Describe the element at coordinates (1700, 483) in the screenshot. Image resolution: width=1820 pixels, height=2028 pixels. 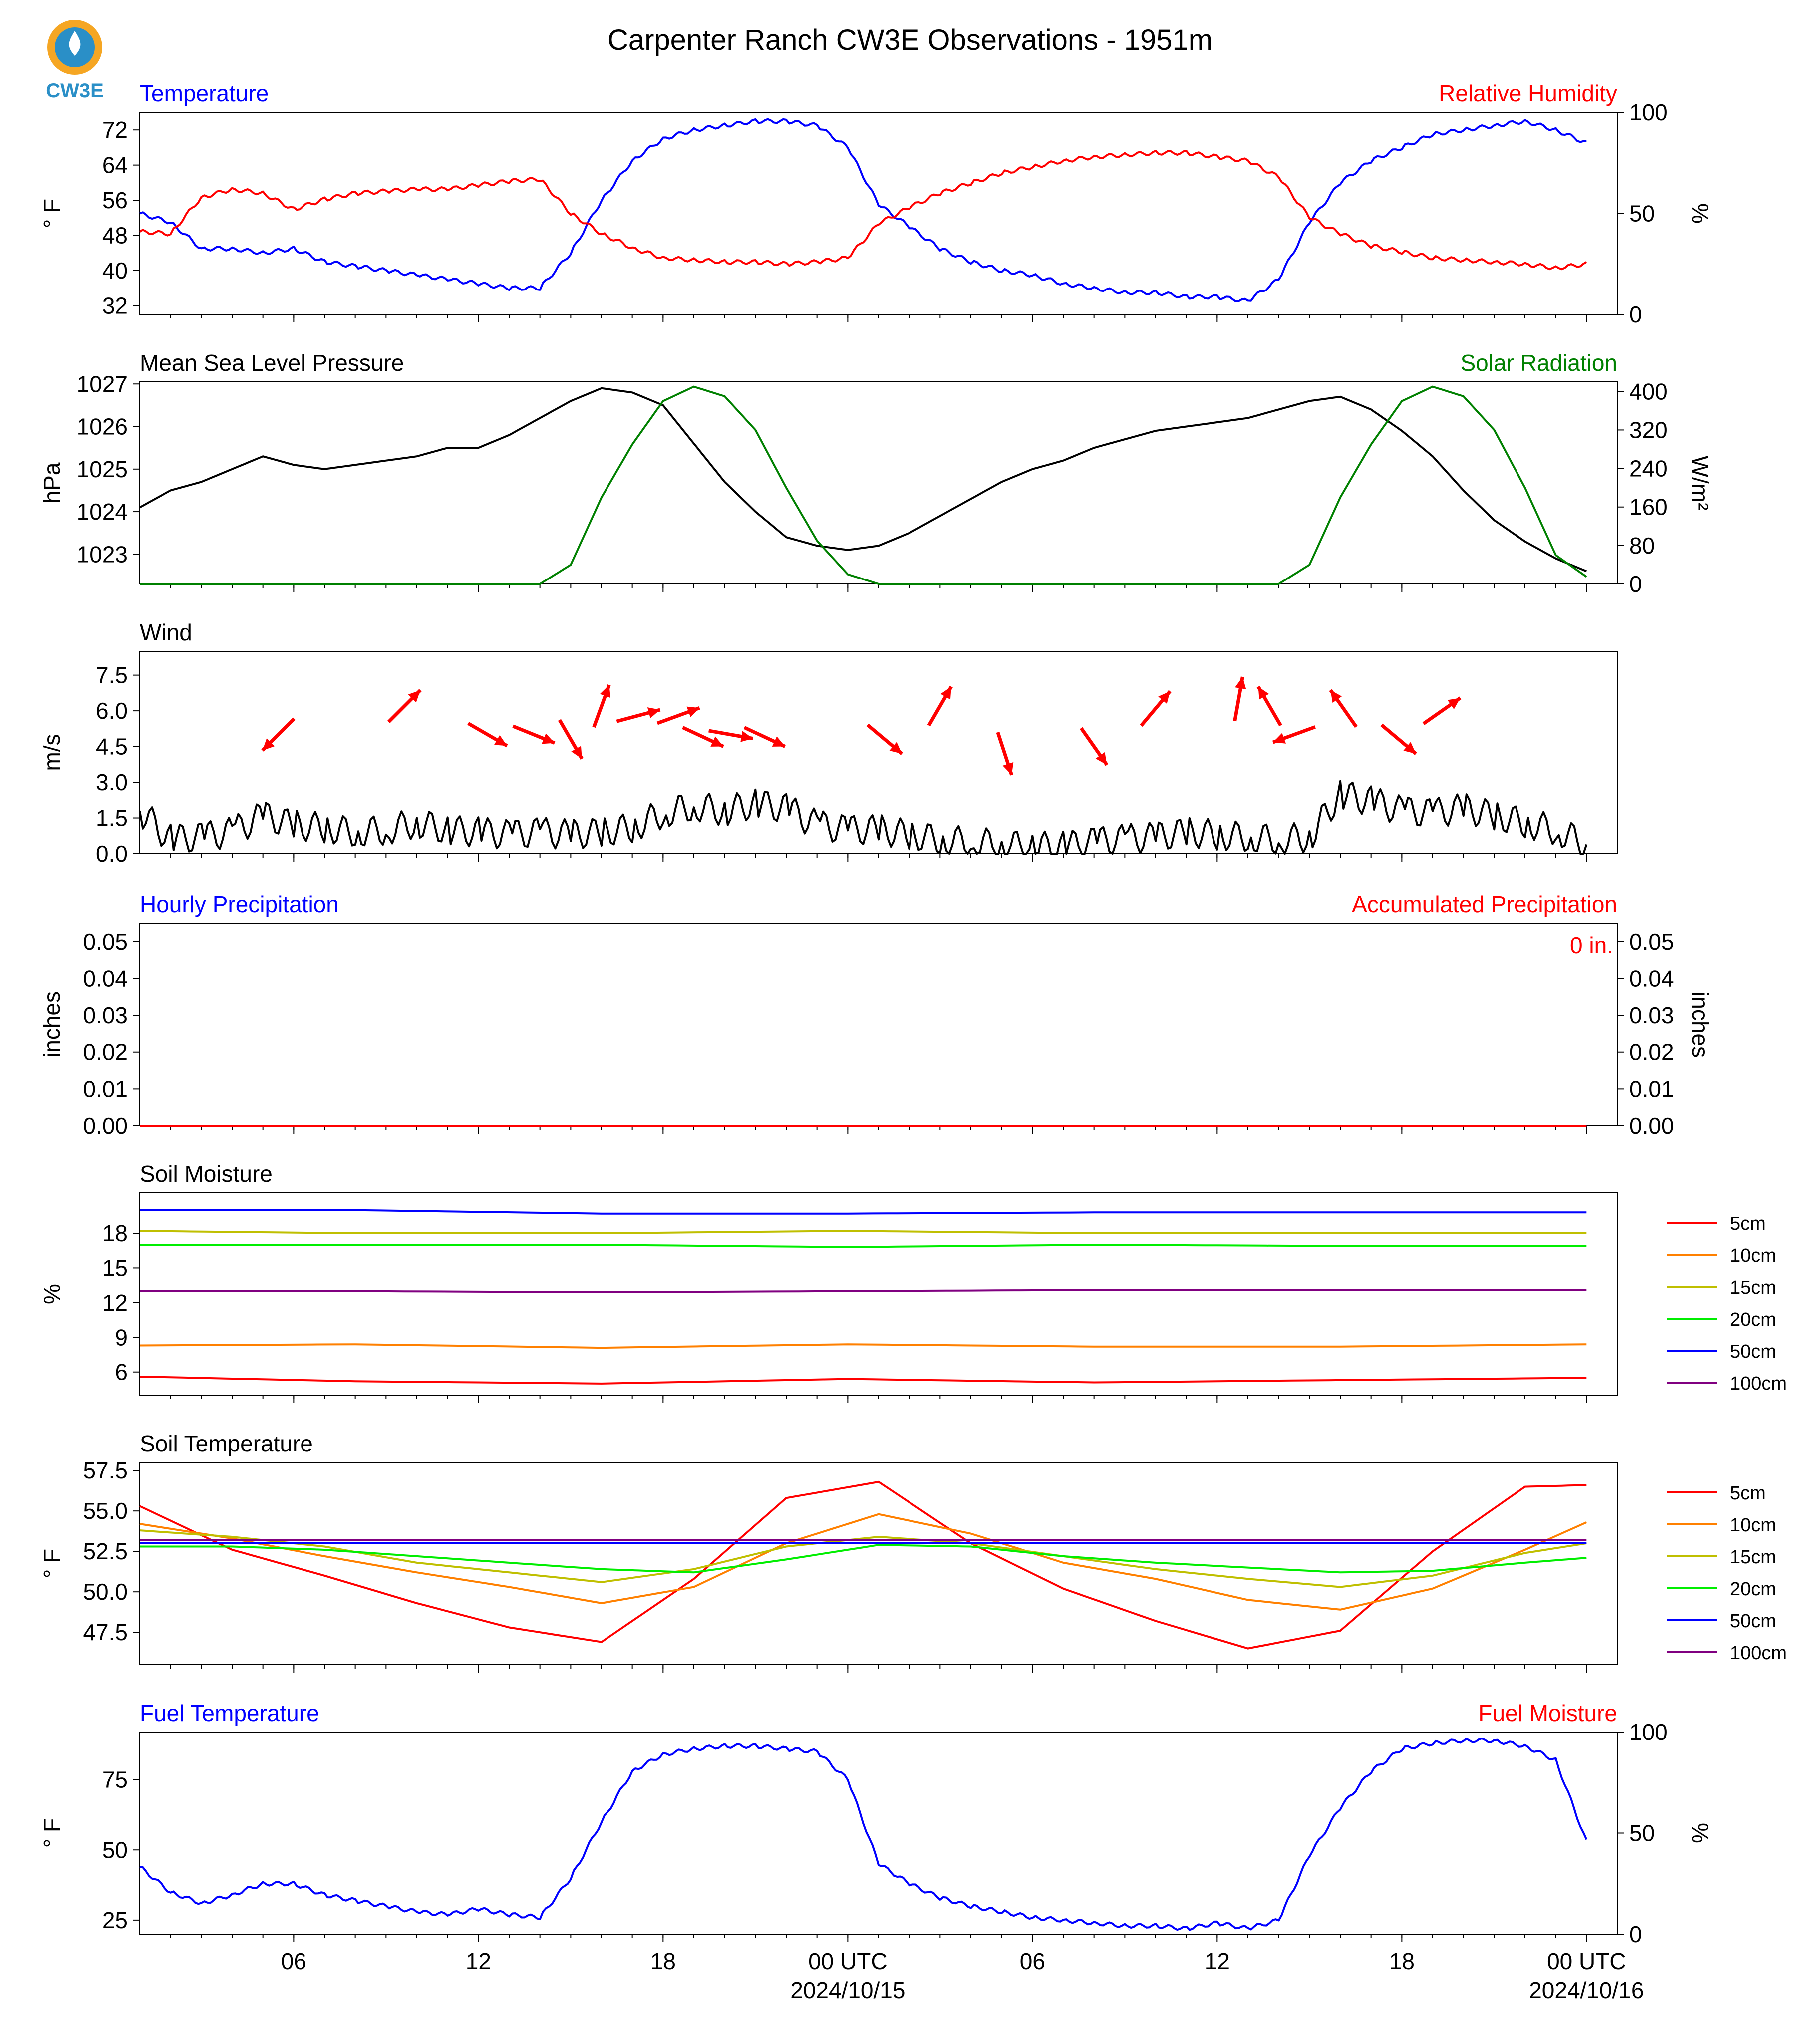
I see `y-axis-label-right: W/m²` at that location.